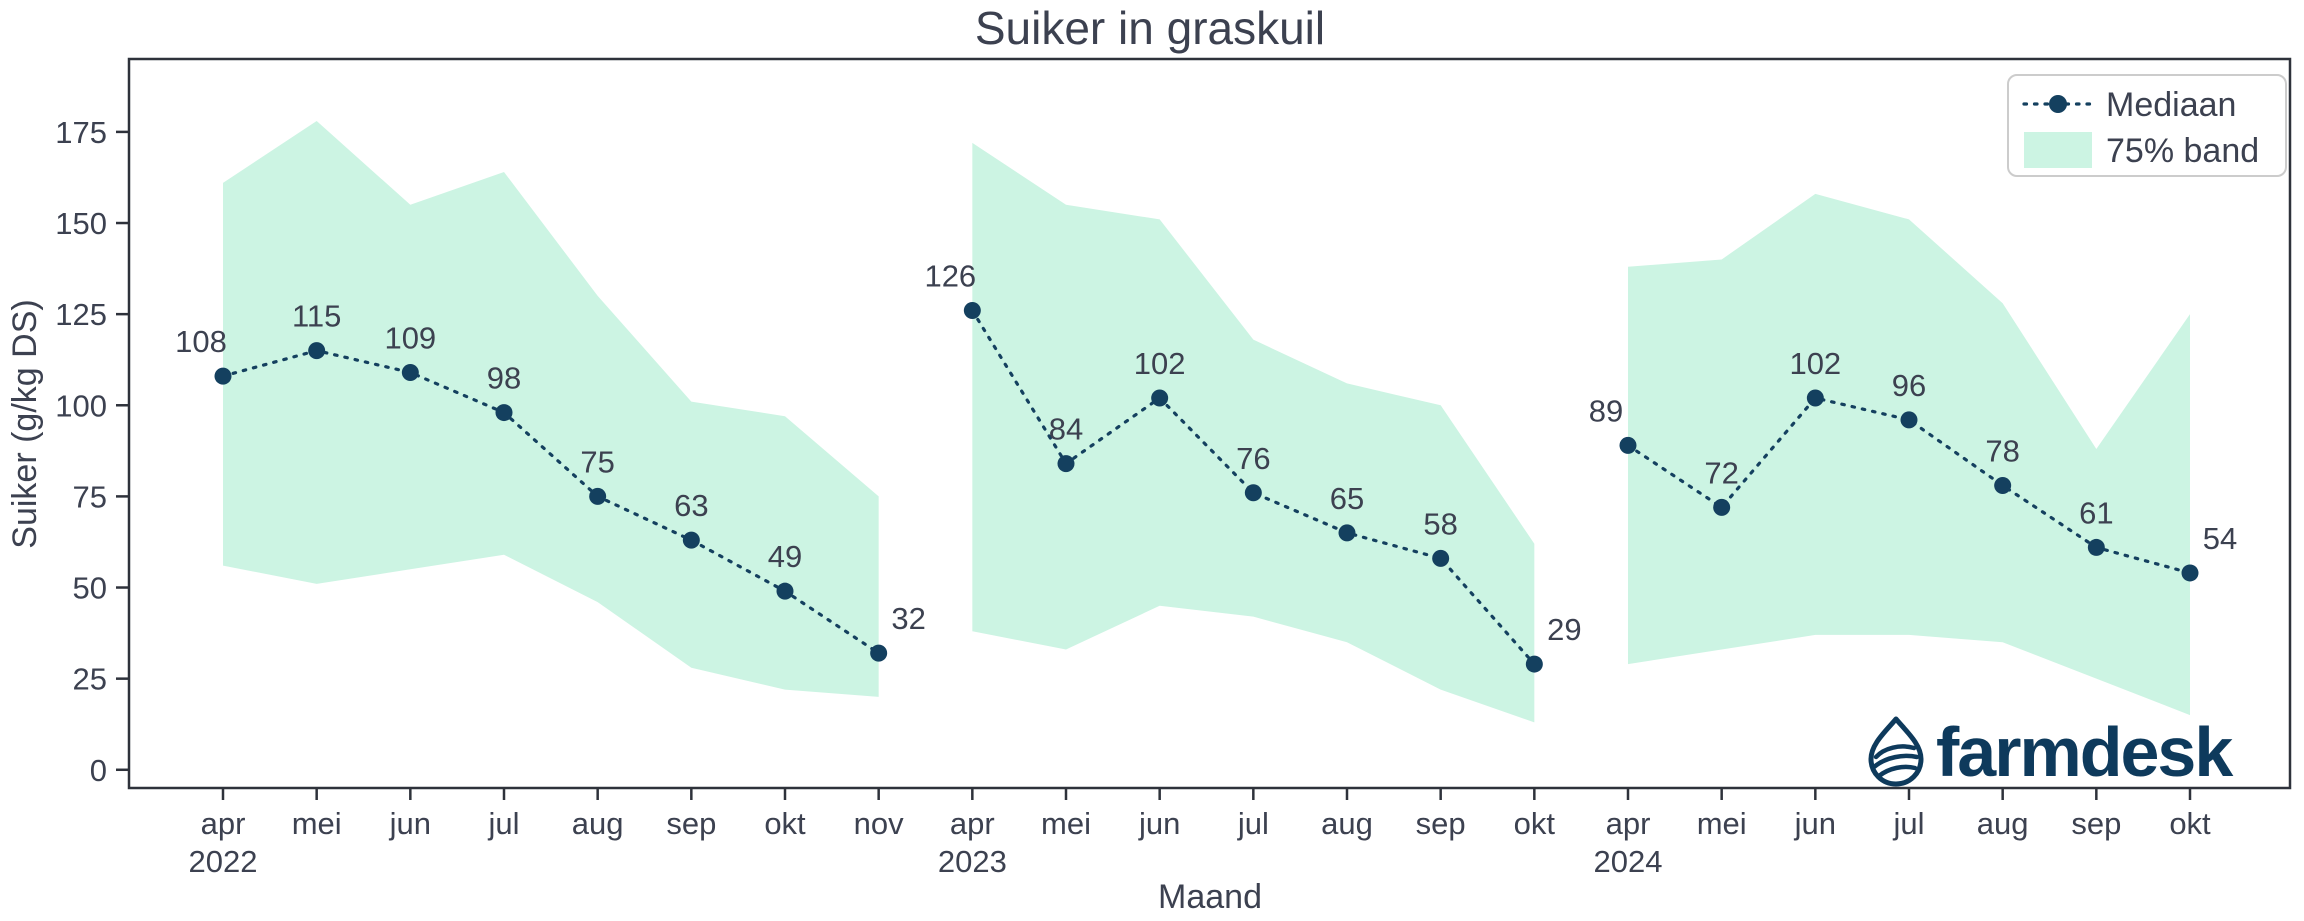  Describe the element at coordinates (25, 423) in the screenshot. I see `y-axis-label: Suiker (g/kg DS)` at that location.